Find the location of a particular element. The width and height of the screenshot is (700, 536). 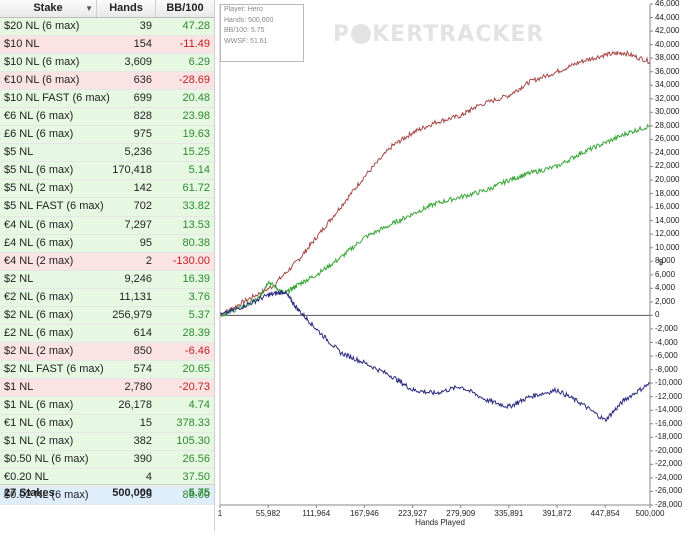

row-bb100: -6.46 is located at coordinates (197, 350).